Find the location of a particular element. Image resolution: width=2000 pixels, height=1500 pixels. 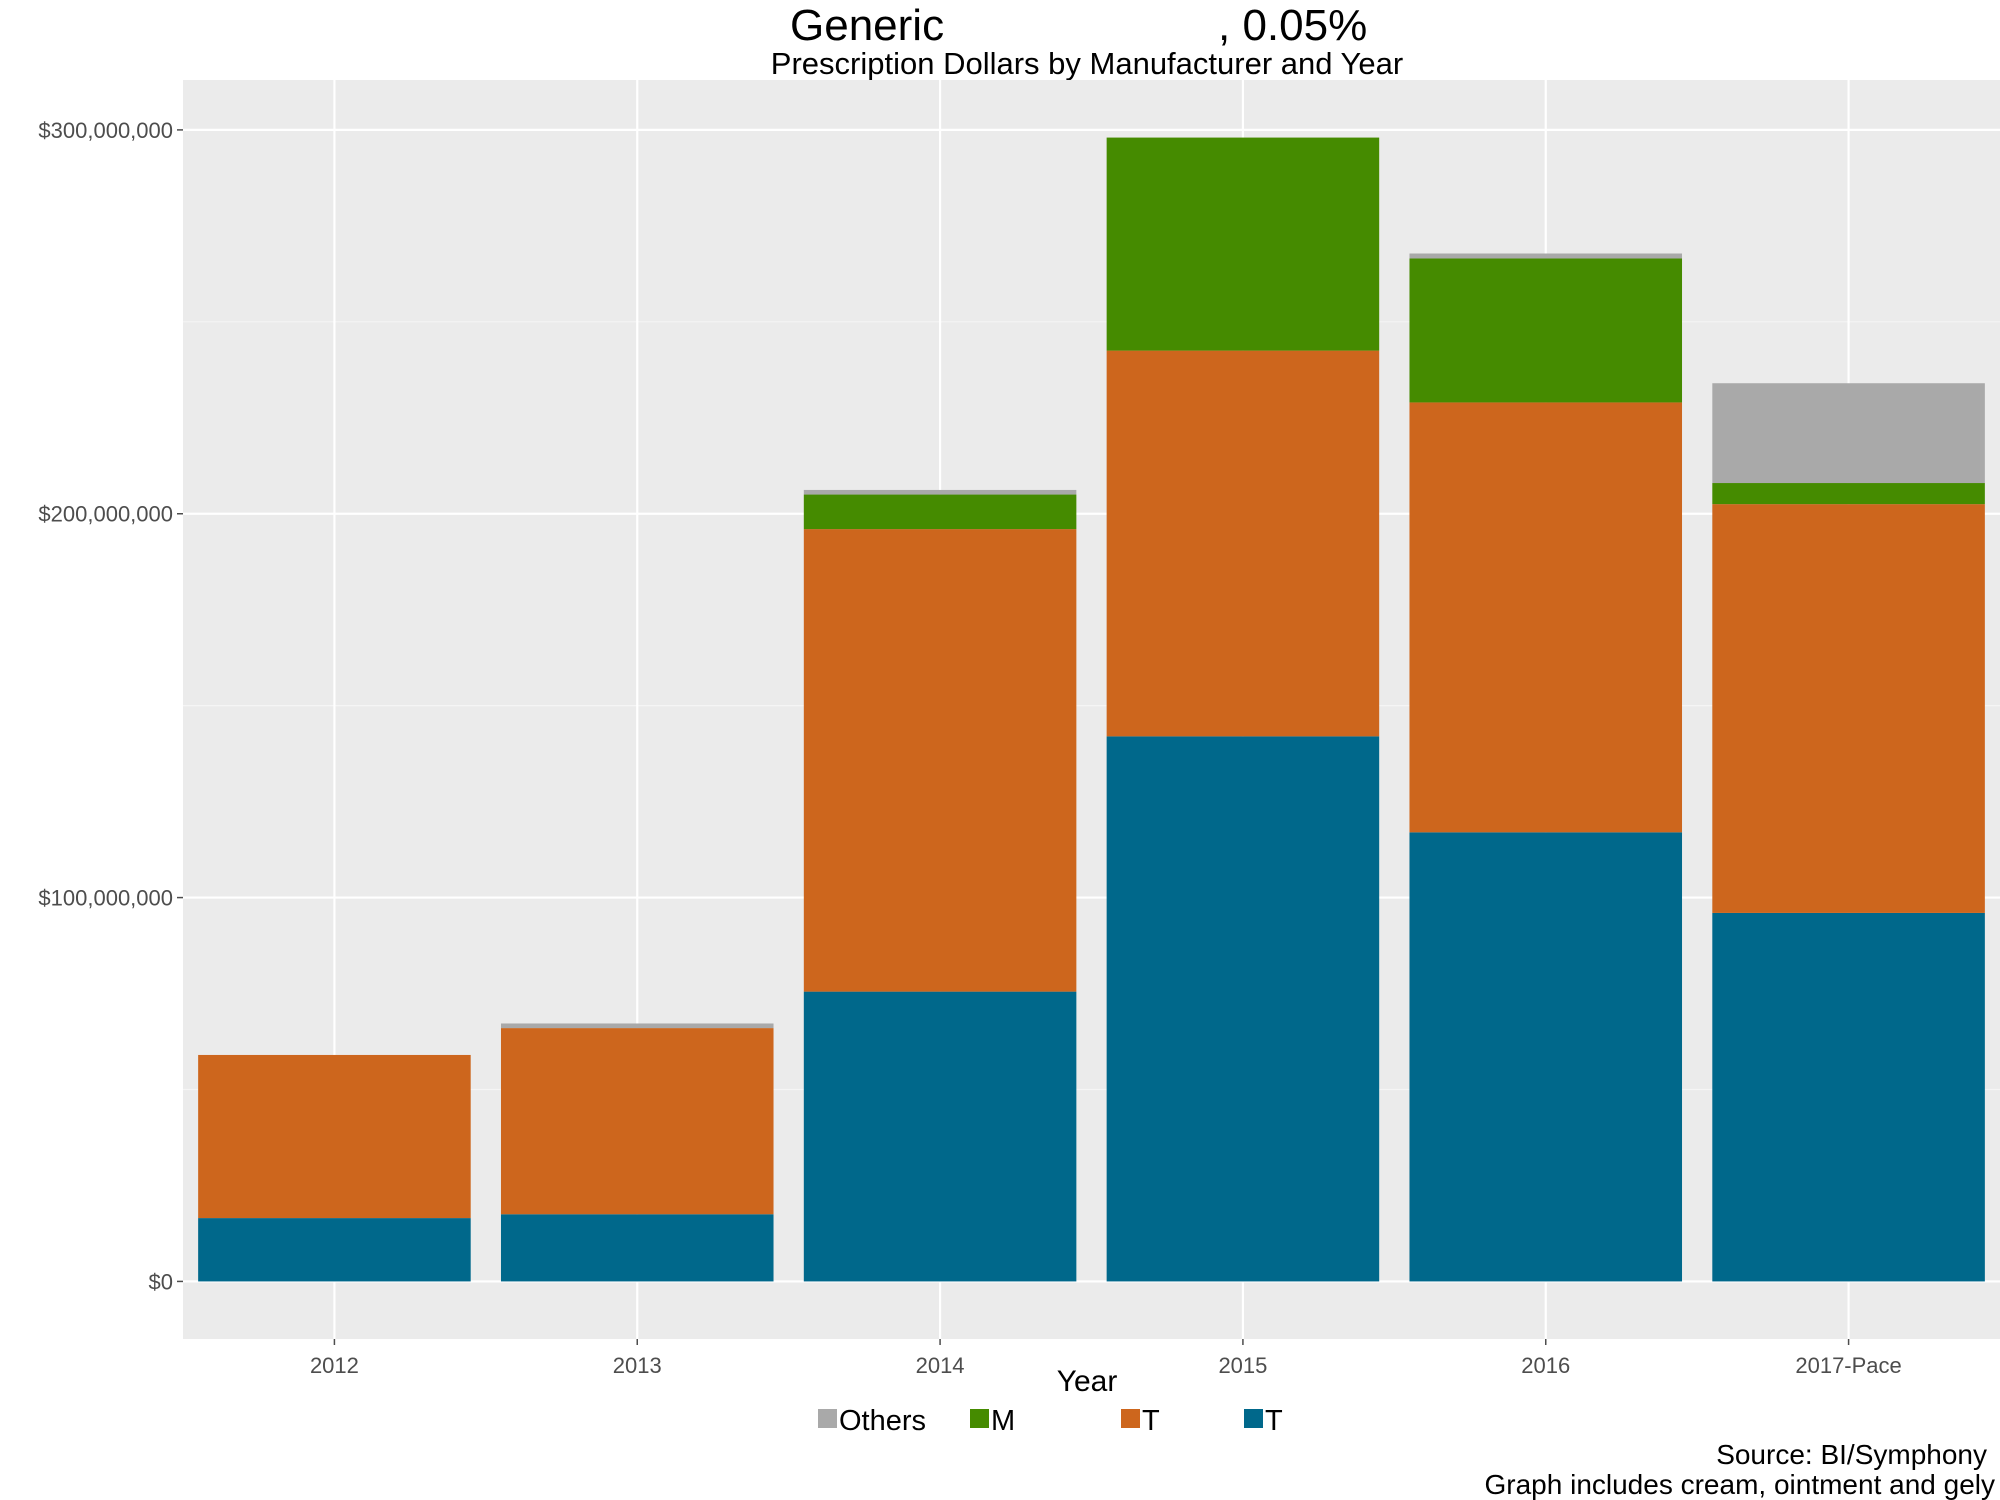

x-tick-label: 2013 is located at coordinates (637, 1365).